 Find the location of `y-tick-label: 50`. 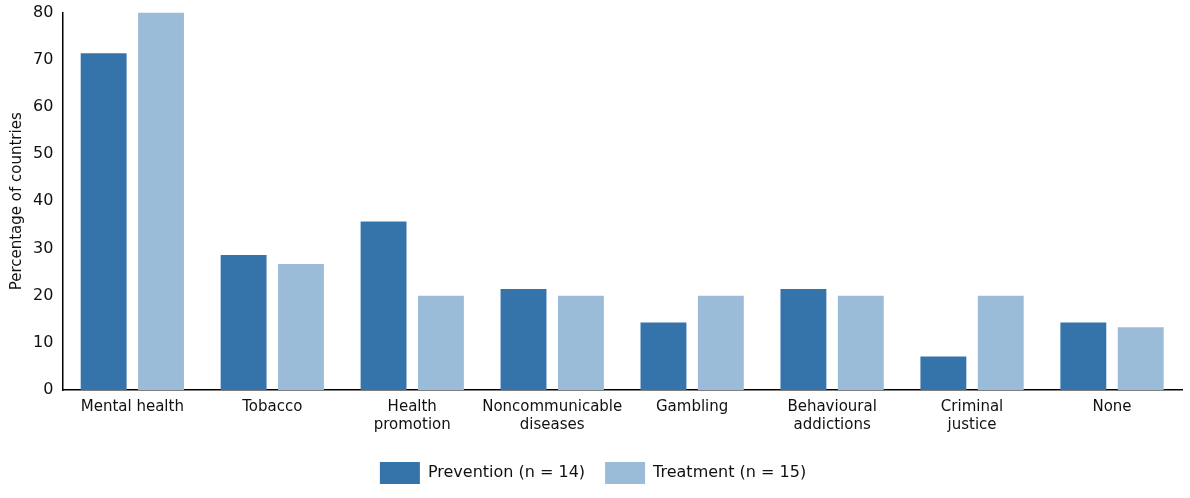

y-tick-label: 50 is located at coordinates (43, 153).